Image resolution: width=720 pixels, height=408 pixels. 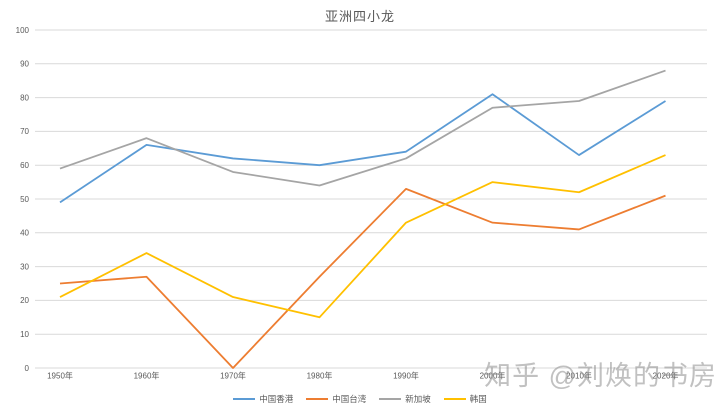 What do you see at coordinates (349, 399) in the screenshot?
I see `legend-label: 中国台湾` at bounding box center [349, 399].